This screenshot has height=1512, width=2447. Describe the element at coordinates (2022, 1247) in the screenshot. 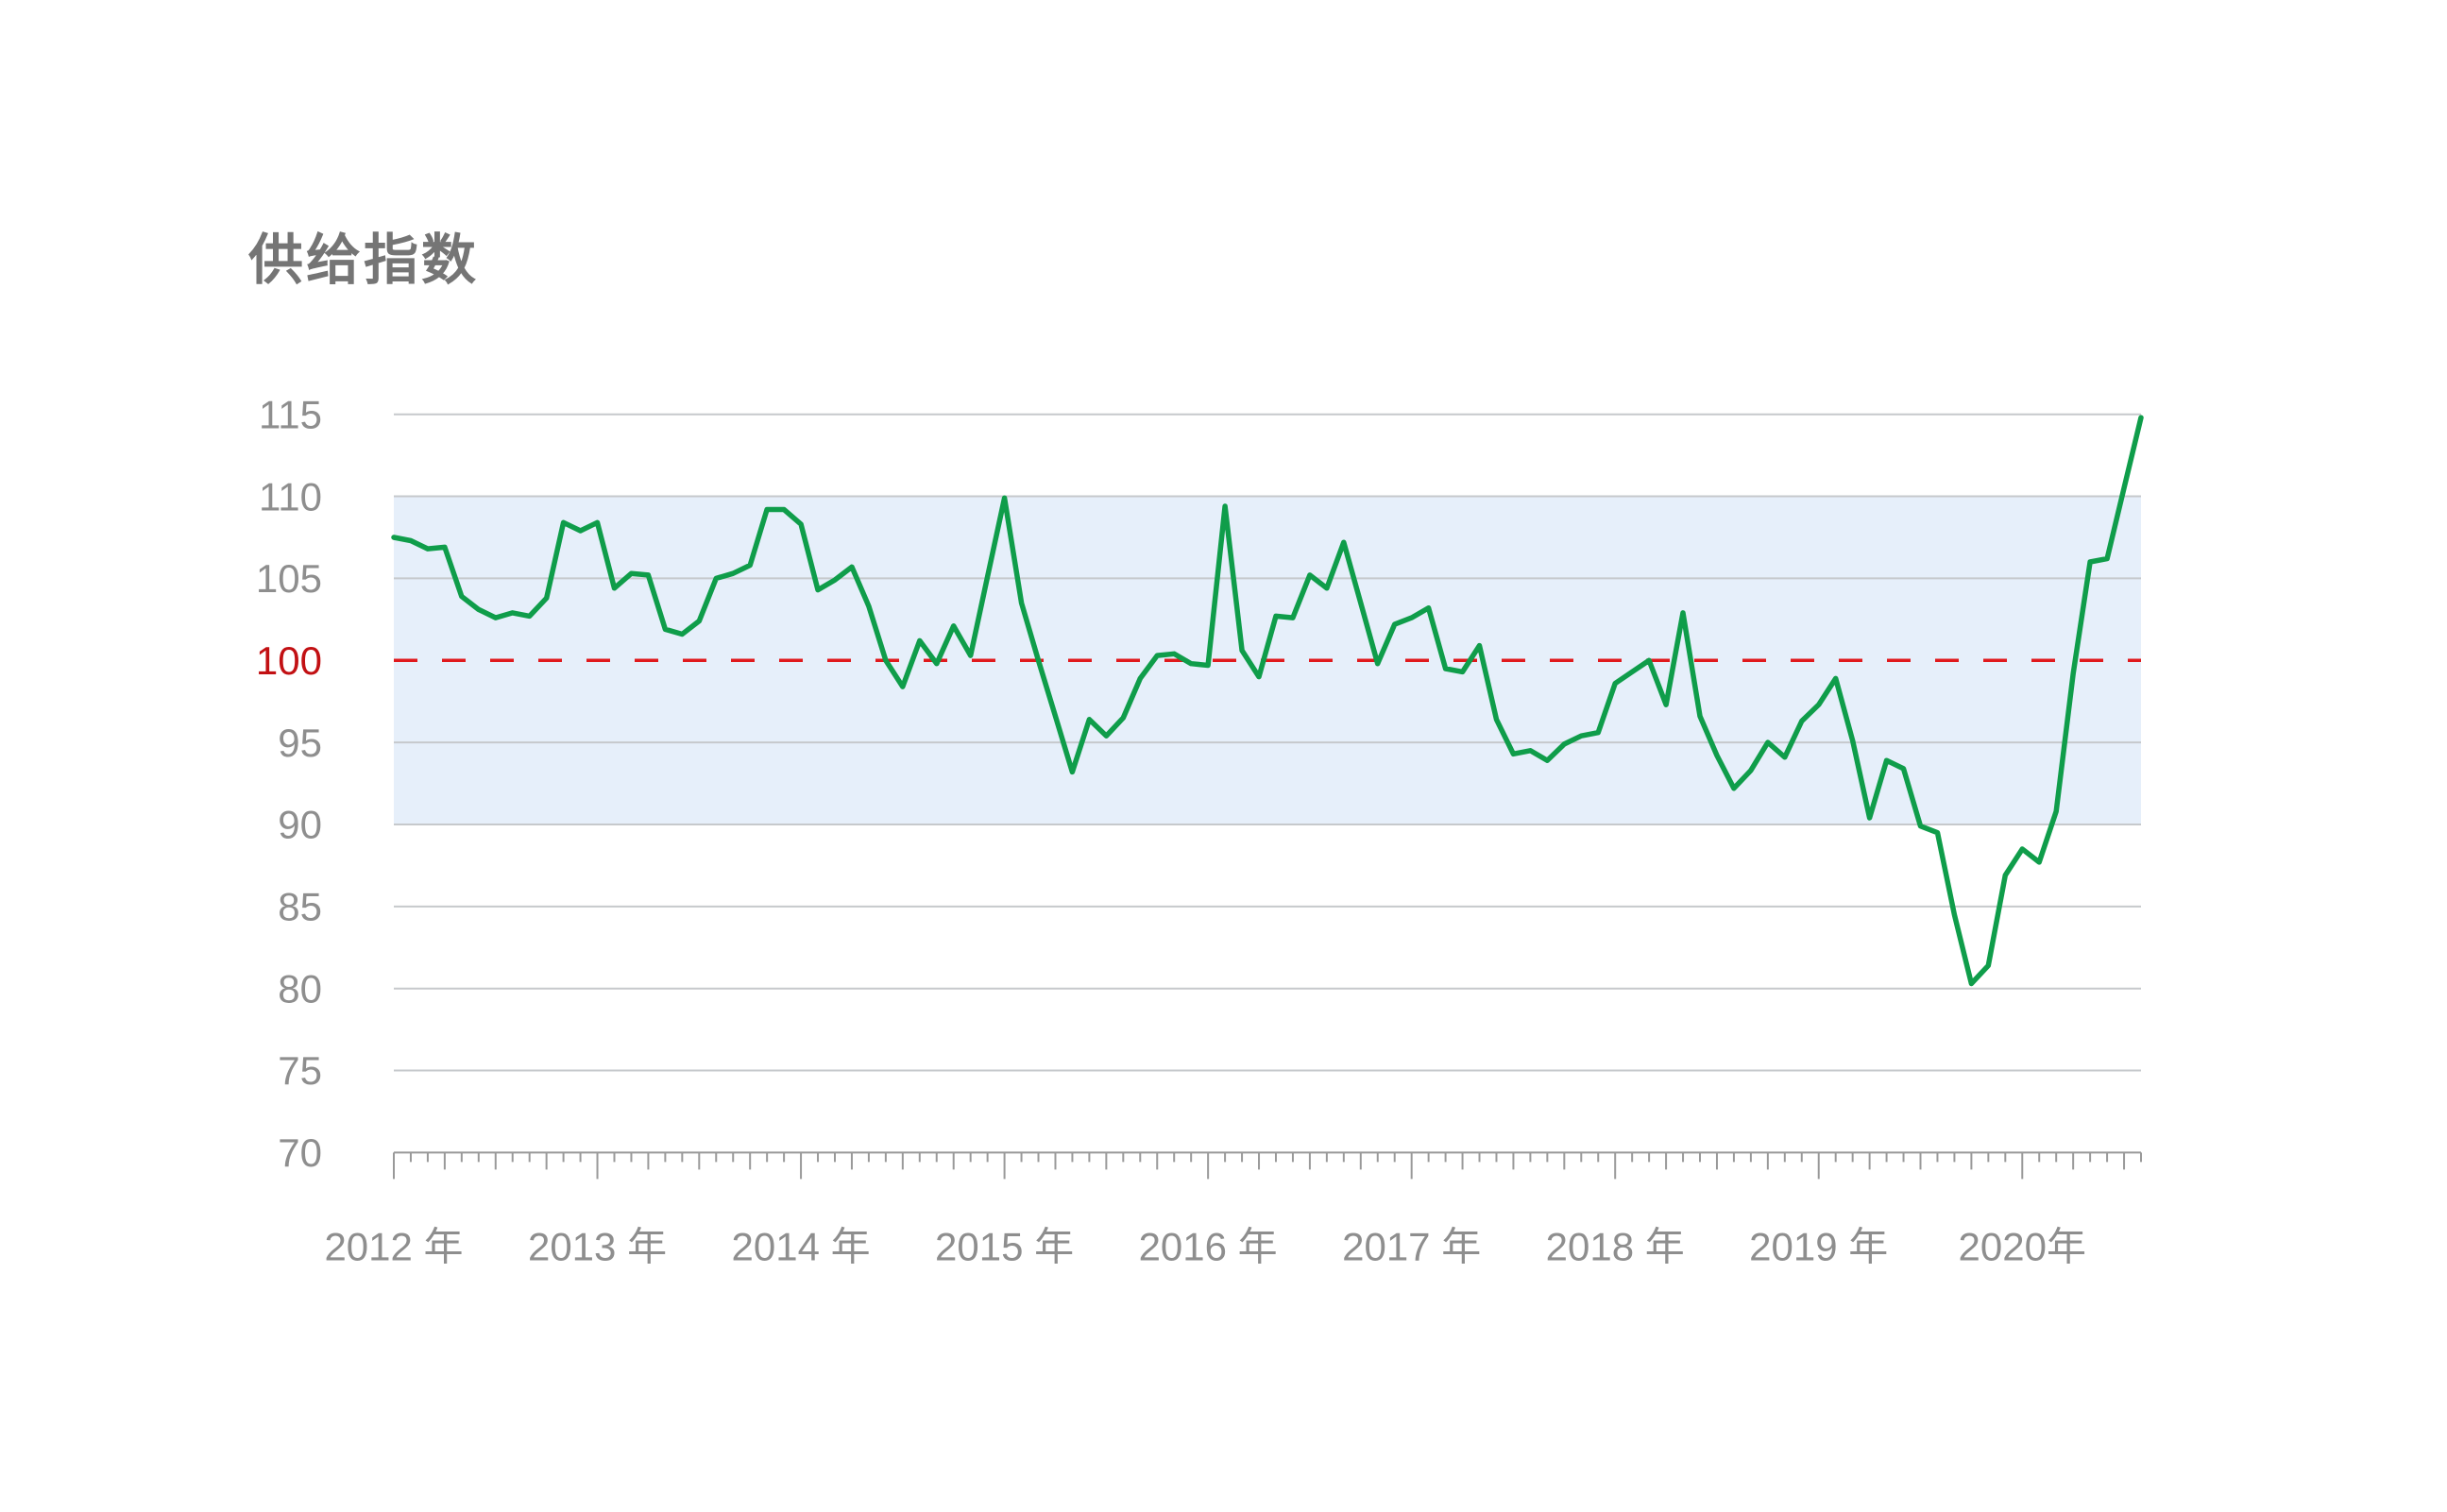

I see `x-axis-label-2020: 2020年` at that location.